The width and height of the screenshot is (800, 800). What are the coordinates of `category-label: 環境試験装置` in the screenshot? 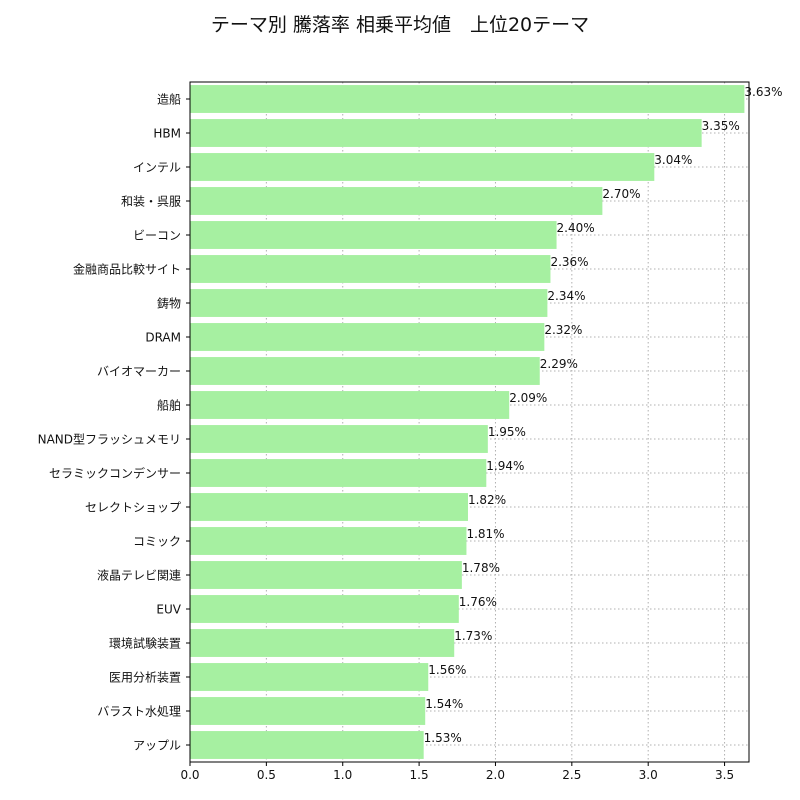 It's located at (145, 643).